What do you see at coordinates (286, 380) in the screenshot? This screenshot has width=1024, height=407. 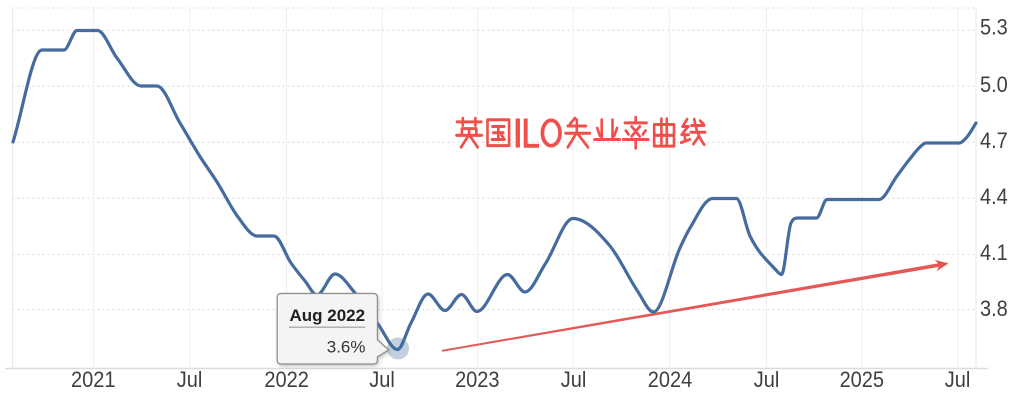 I see `svg-text: 2022` at bounding box center [286, 380].